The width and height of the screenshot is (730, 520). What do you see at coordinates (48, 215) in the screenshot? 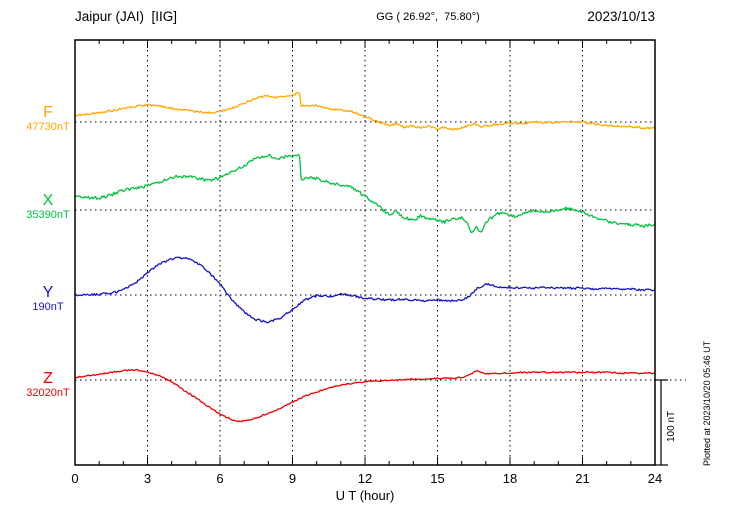
I see `channel-baseline-value-x: 35390nT` at bounding box center [48, 215].